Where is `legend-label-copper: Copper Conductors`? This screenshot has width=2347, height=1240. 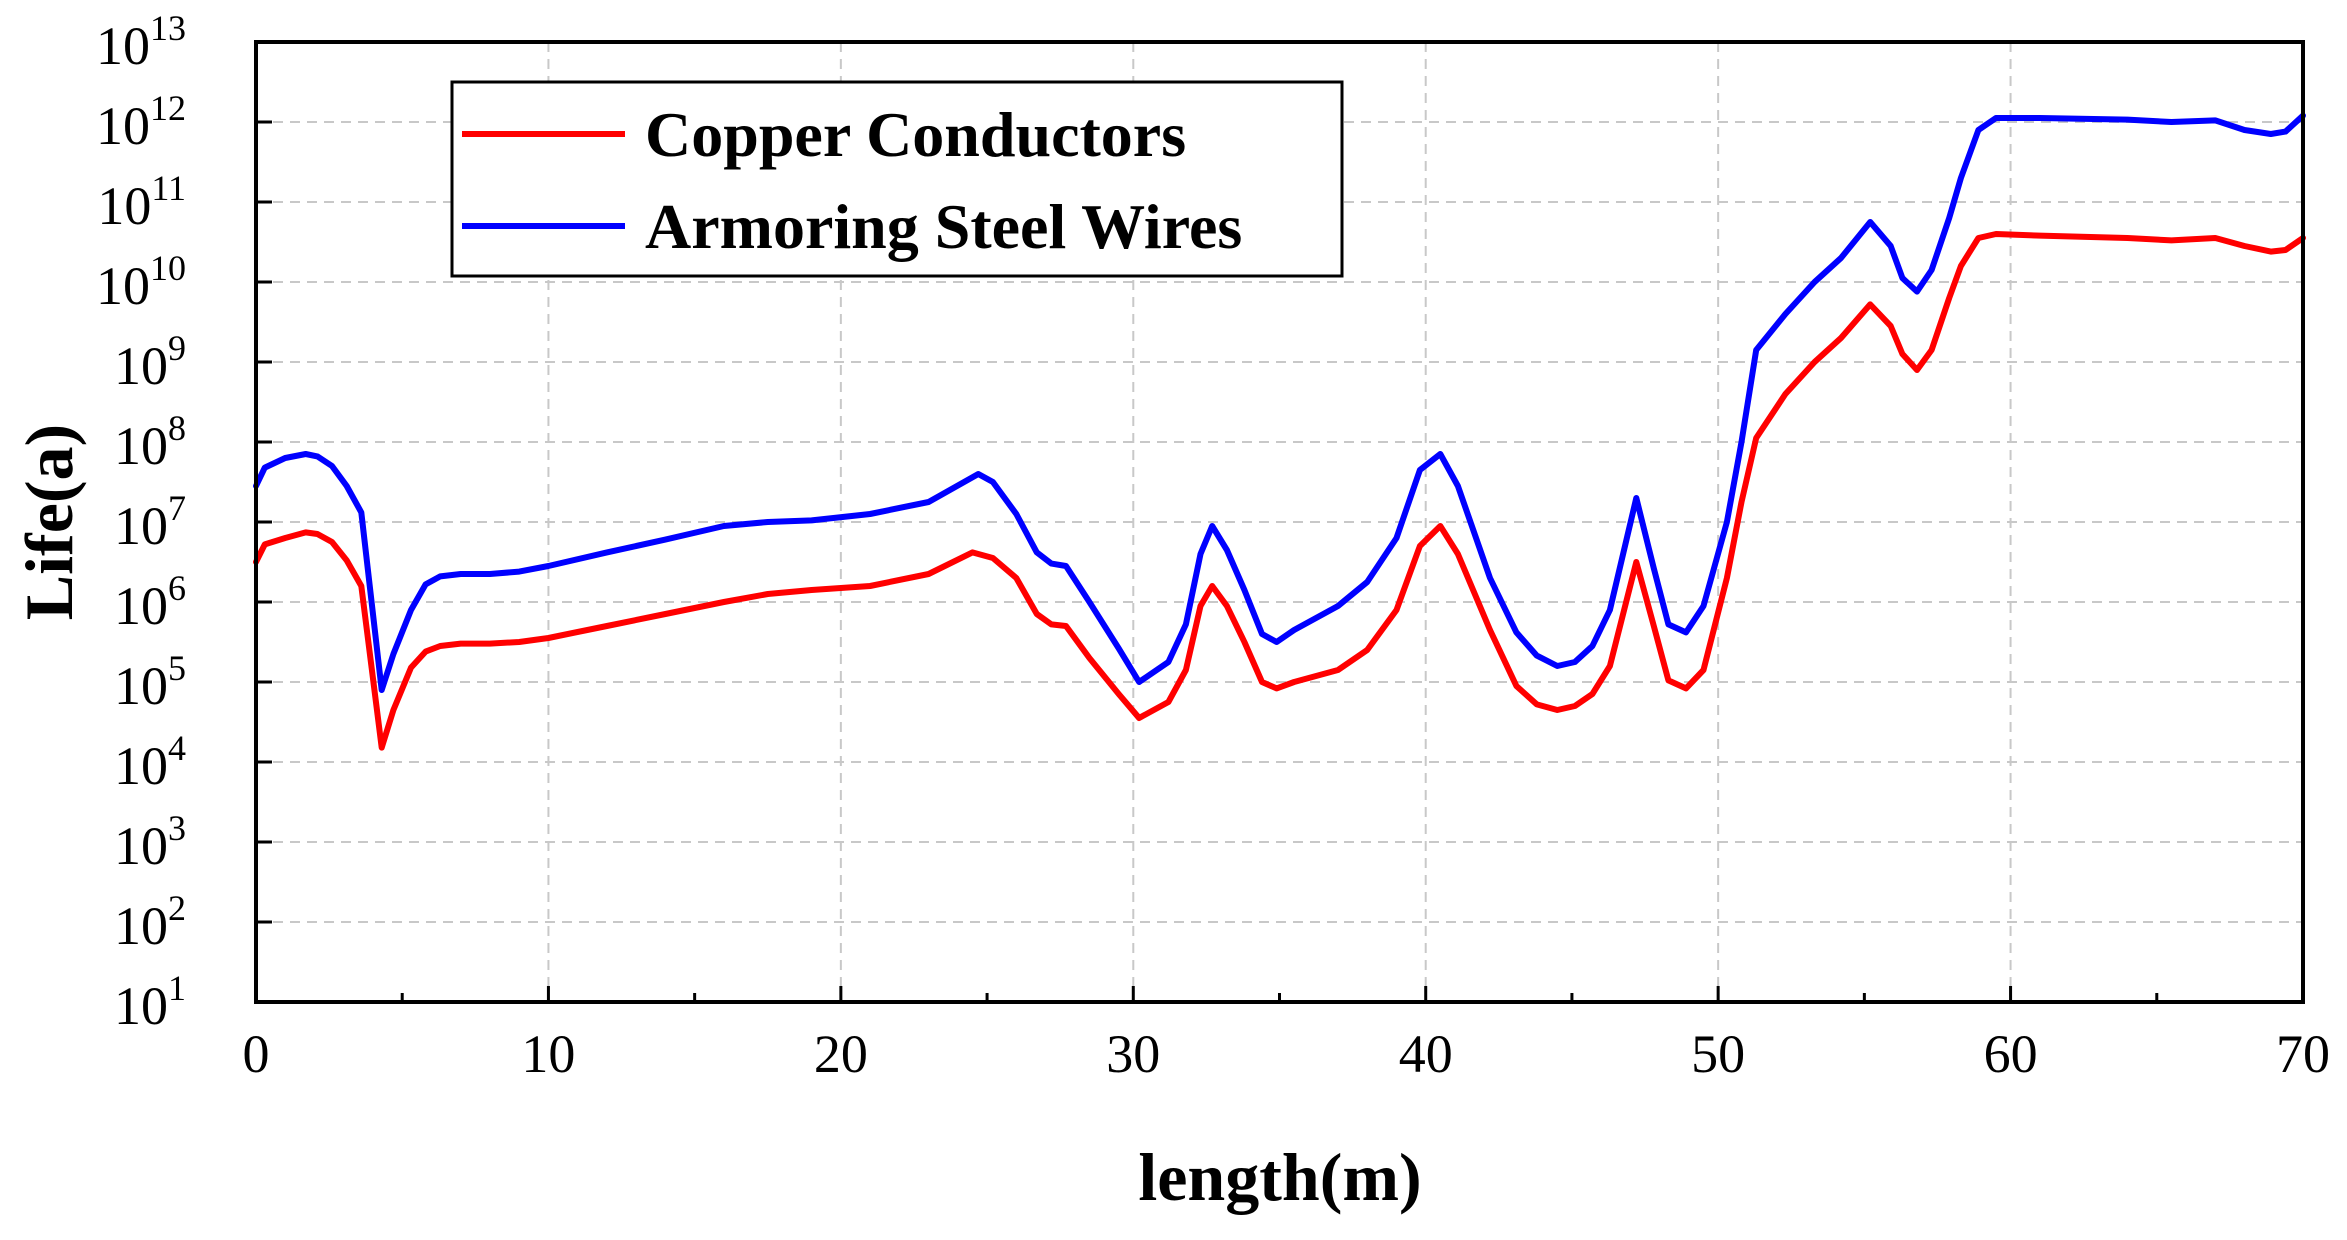
legend-label-copper: Copper Conductors is located at coordinates (915, 134).